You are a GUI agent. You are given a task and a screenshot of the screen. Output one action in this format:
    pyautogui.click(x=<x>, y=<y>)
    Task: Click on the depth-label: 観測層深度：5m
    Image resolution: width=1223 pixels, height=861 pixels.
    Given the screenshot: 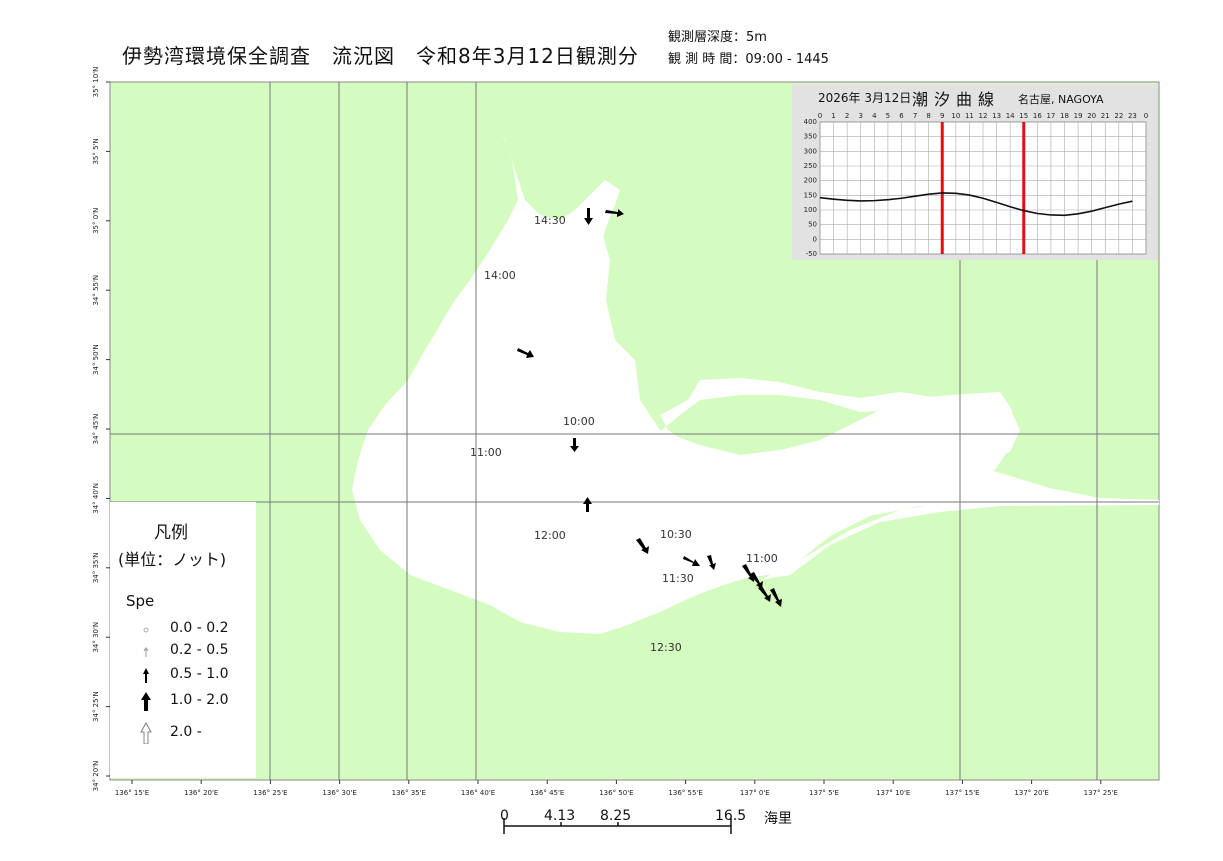 What is the action you would take?
    pyautogui.click(x=717, y=37)
    